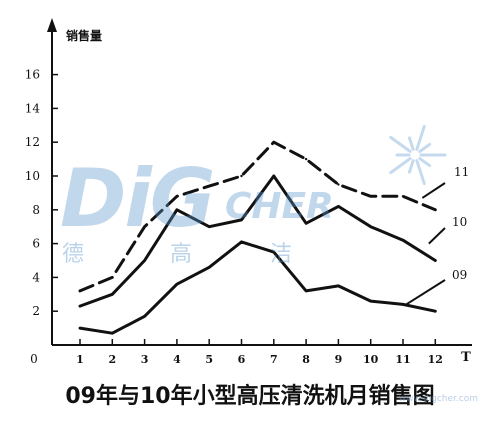  I want to click on x-tick-label-9: 9, so click(339, 359).